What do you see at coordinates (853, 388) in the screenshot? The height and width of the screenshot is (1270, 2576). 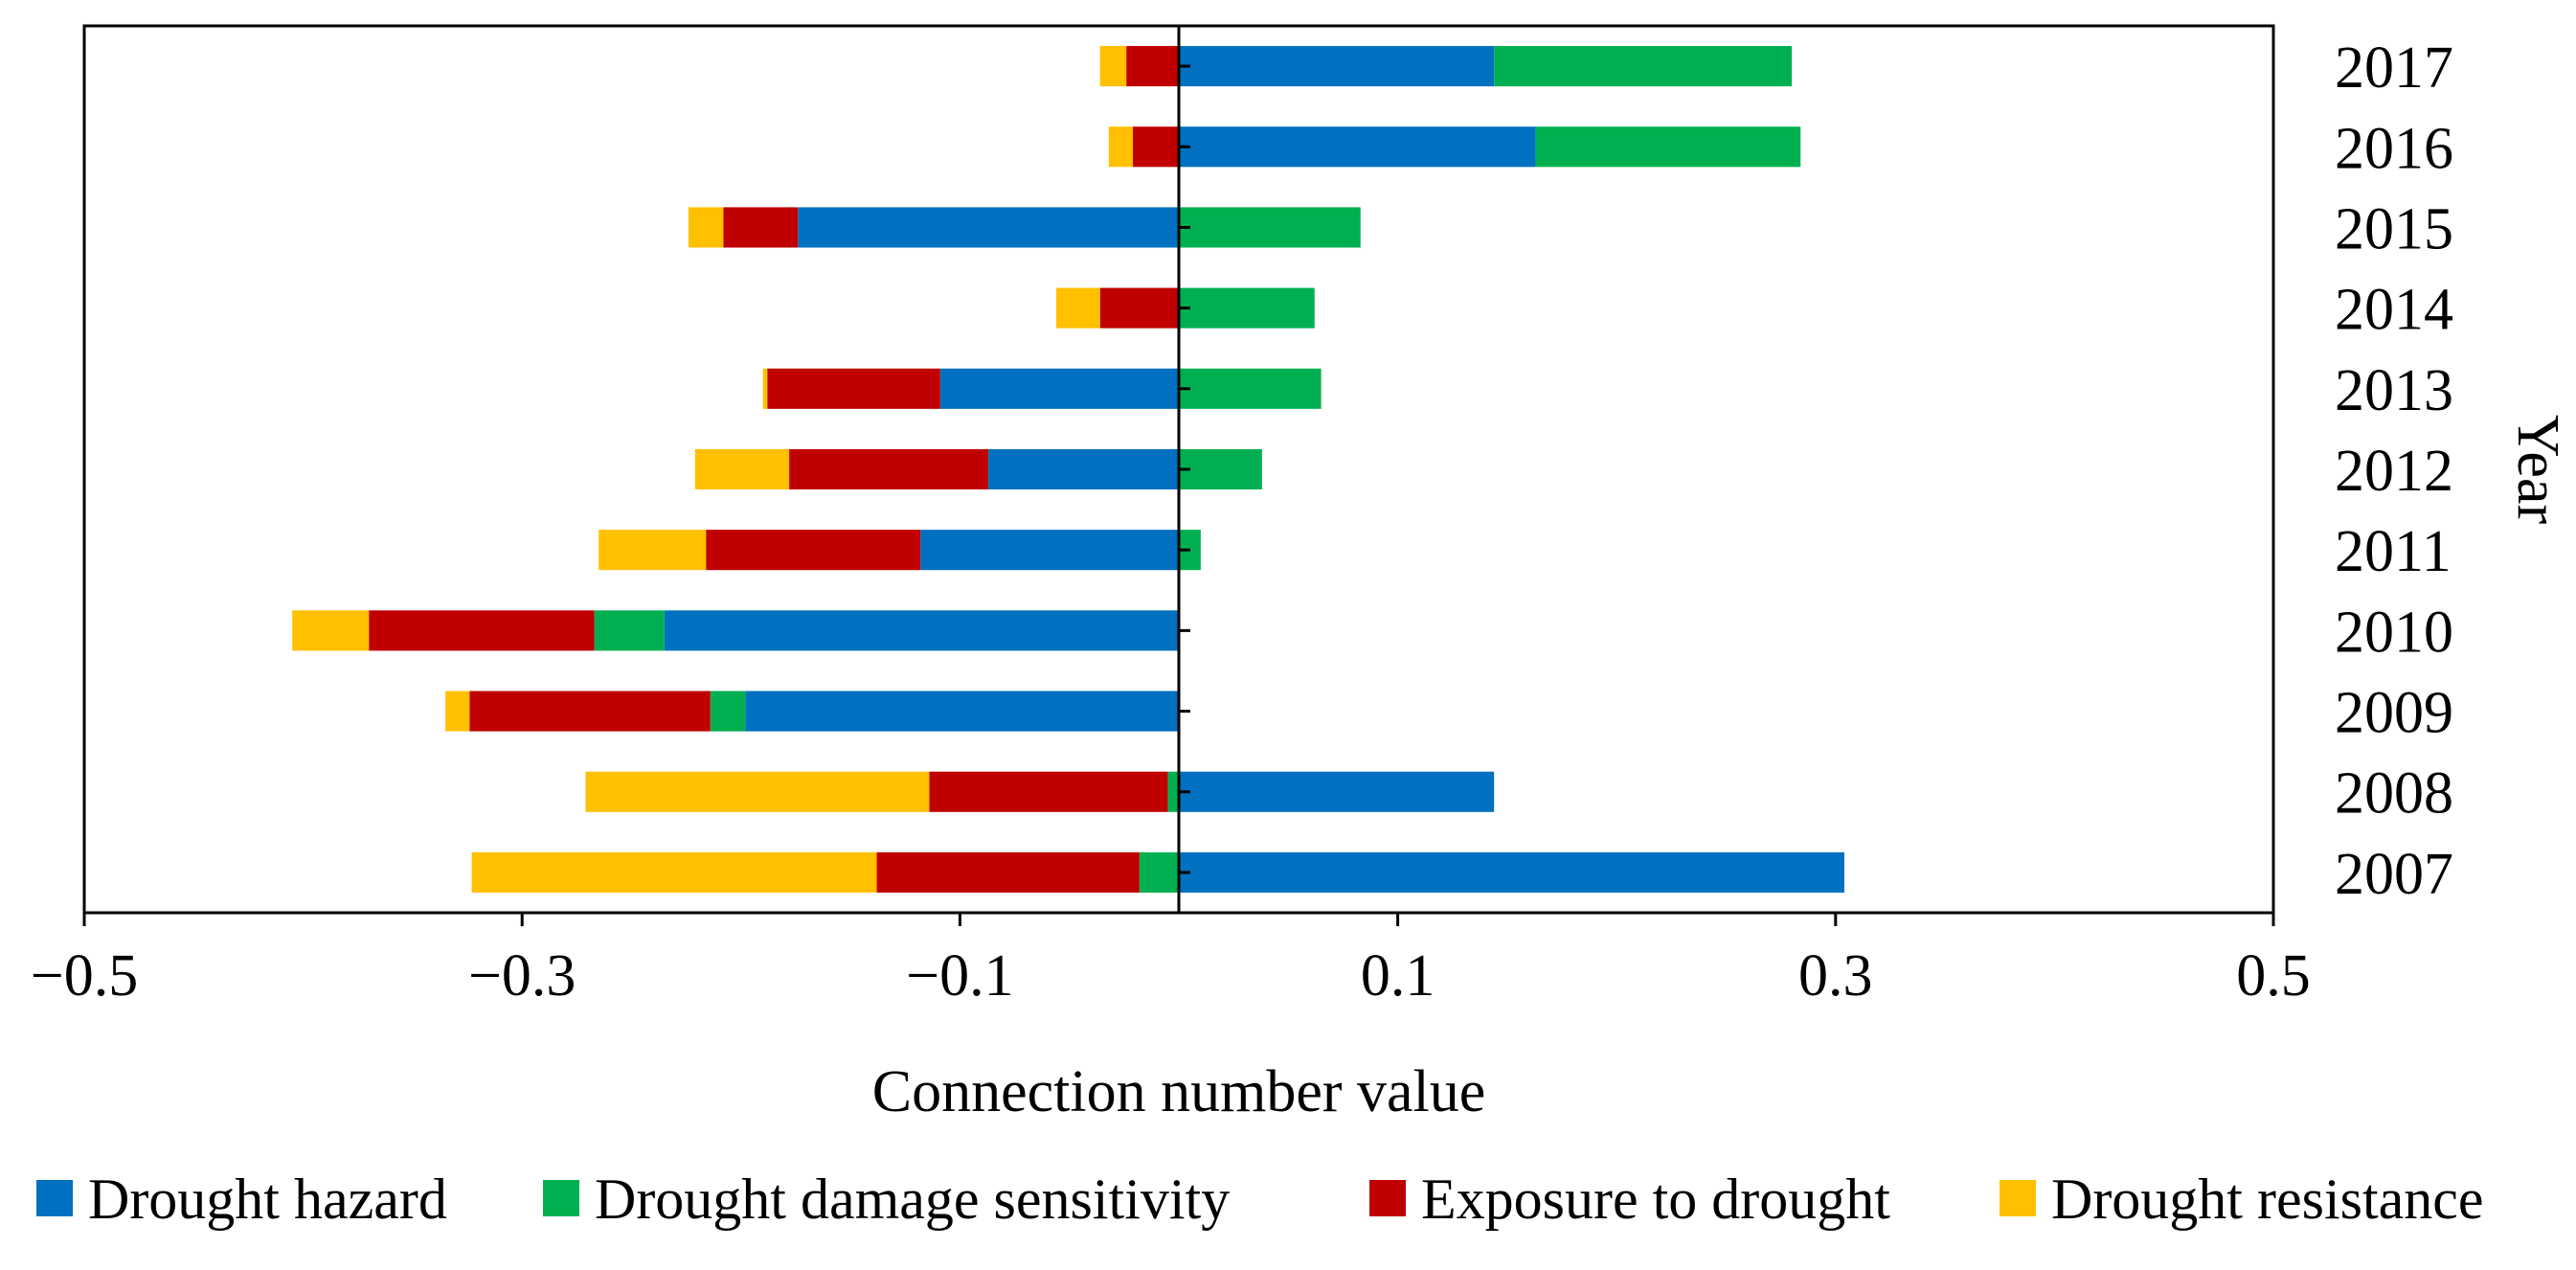 I see `bar-2013-exposure-to-drought` at bounding box center [853, 388].